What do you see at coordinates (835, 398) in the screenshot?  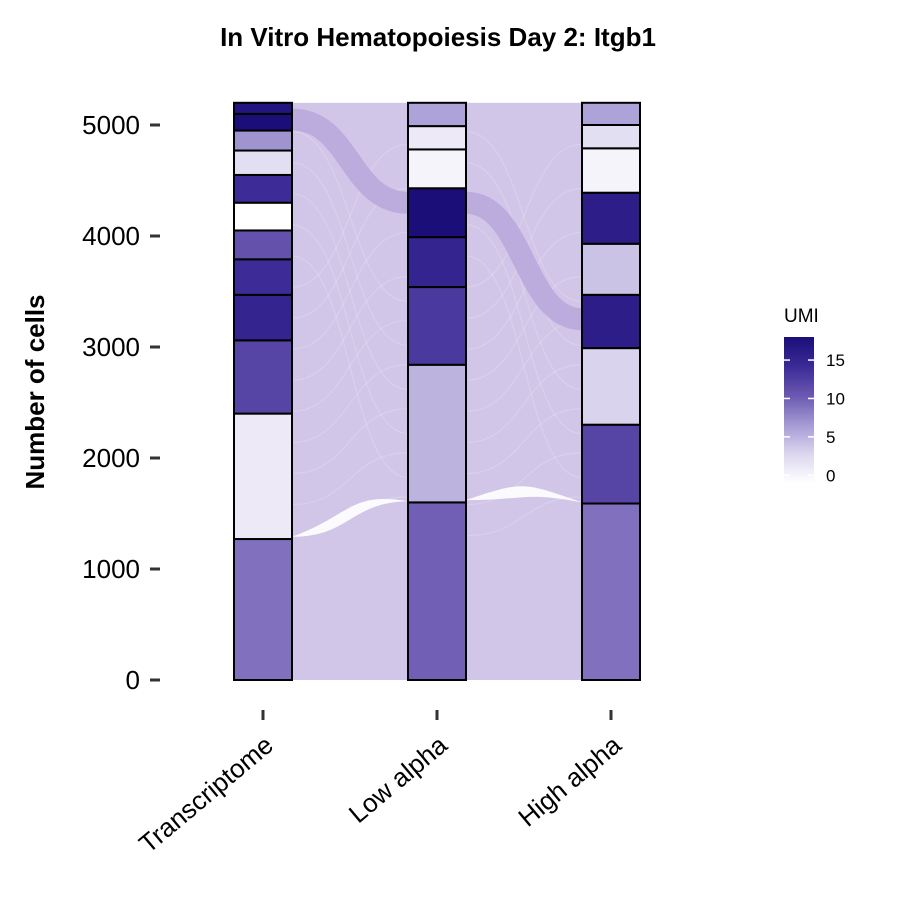 I see `legend-tick-label: 10` at bounding box center [835, 398].